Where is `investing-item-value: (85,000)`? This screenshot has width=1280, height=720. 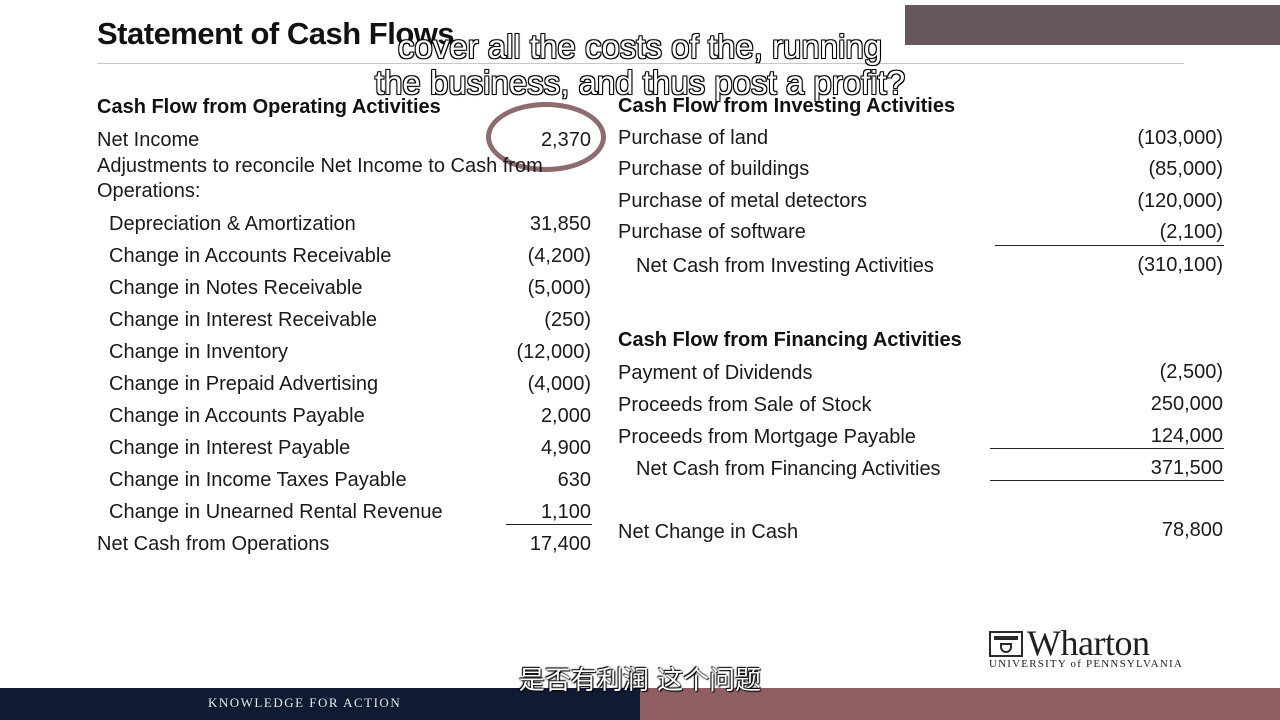 investing-item-value: (85,000) is located at coordinates (1186, 169).